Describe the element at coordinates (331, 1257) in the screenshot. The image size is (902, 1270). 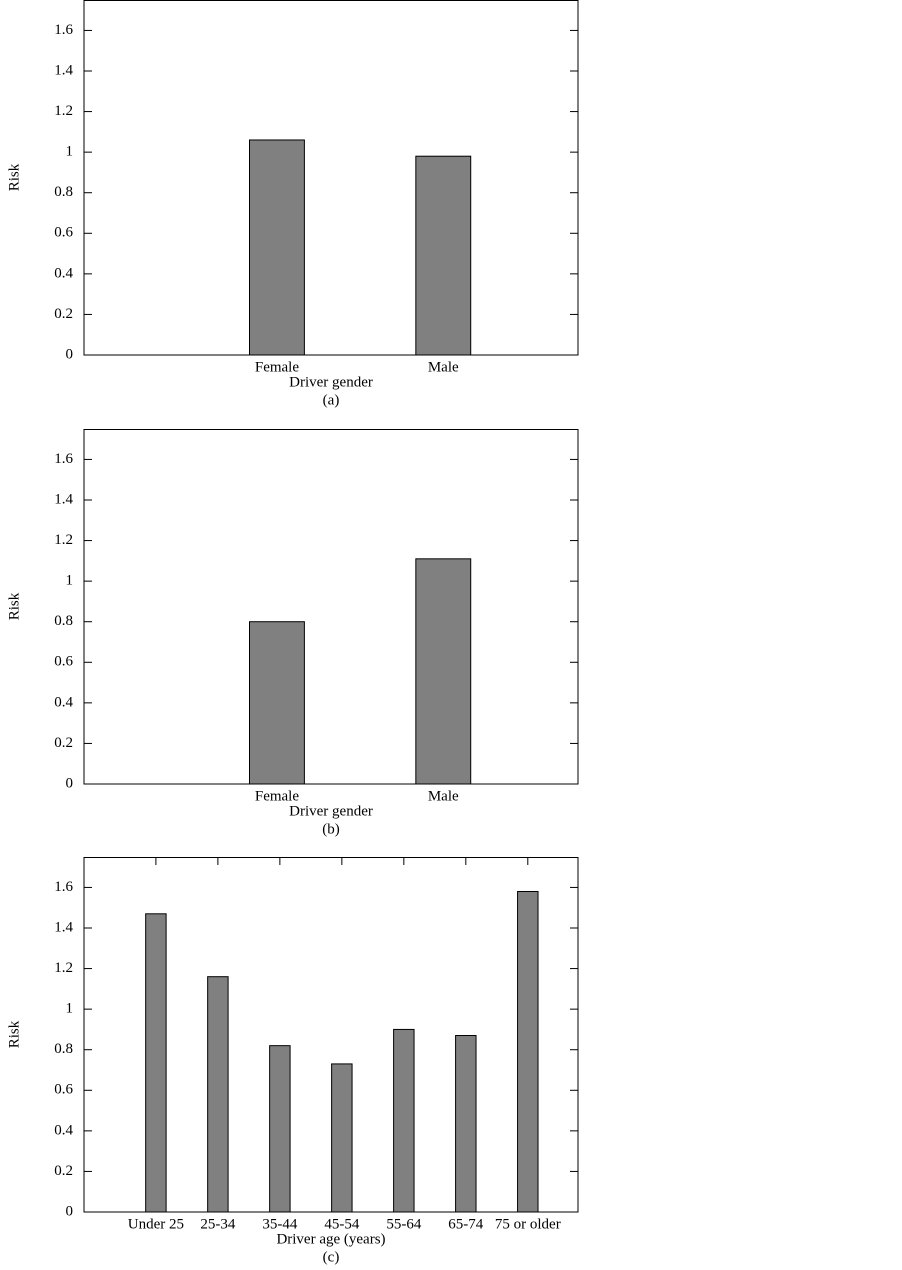
I see `caption: (c)` at that location.